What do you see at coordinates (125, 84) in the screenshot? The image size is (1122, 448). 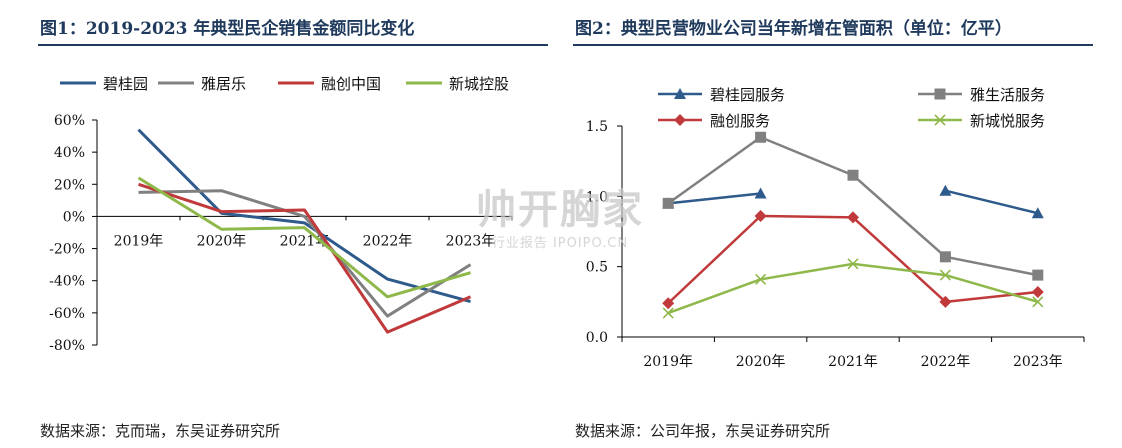 I see `legend-label: 碧桂园` at bounding box center [125, 84].